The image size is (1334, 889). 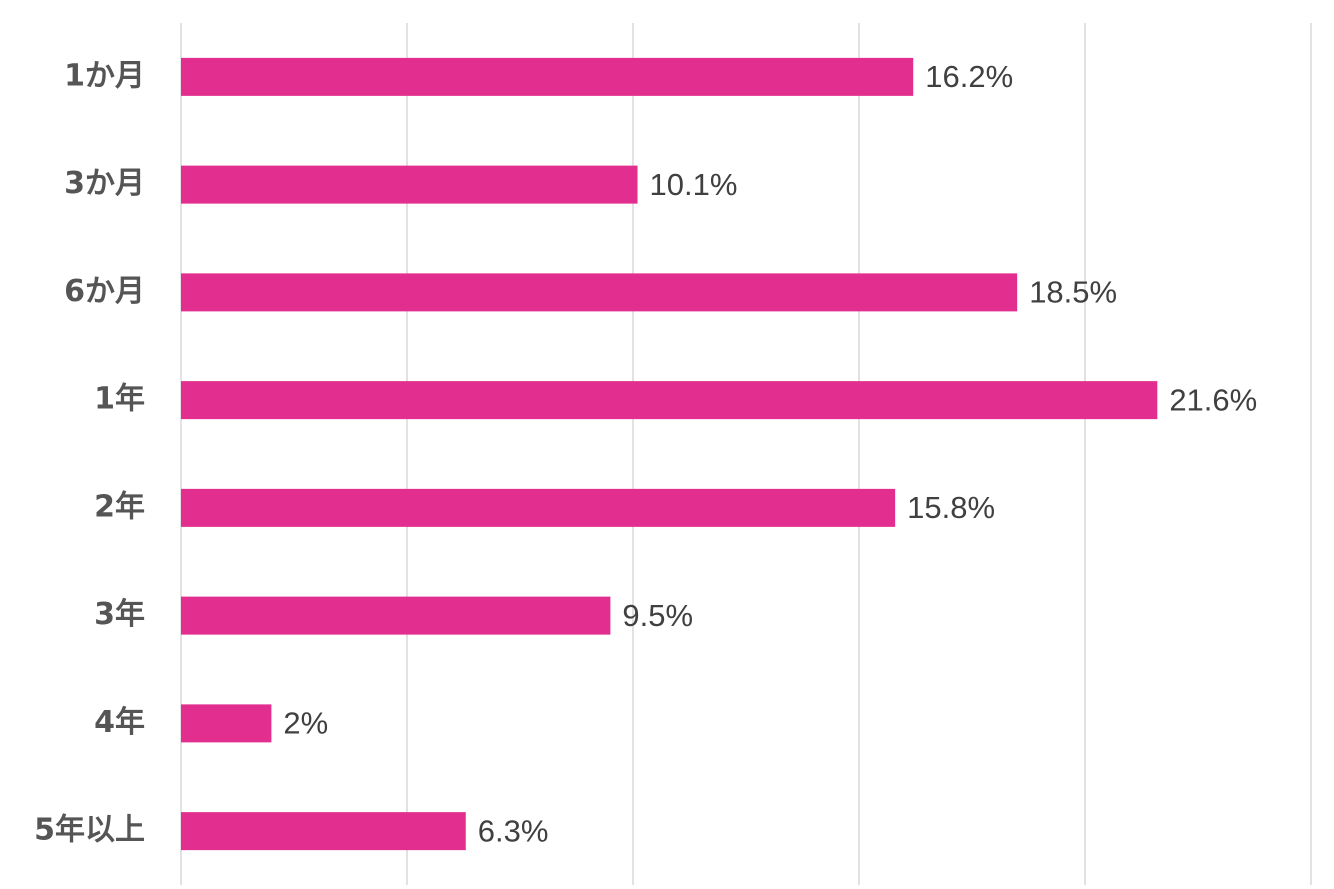 I want to click on data-label: 9.5%, so click(x=657, y=615).